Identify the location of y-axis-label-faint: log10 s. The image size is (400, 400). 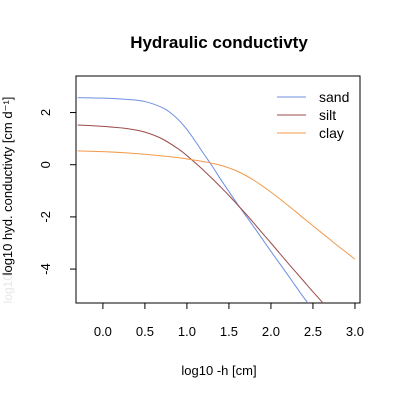
(8, 284).